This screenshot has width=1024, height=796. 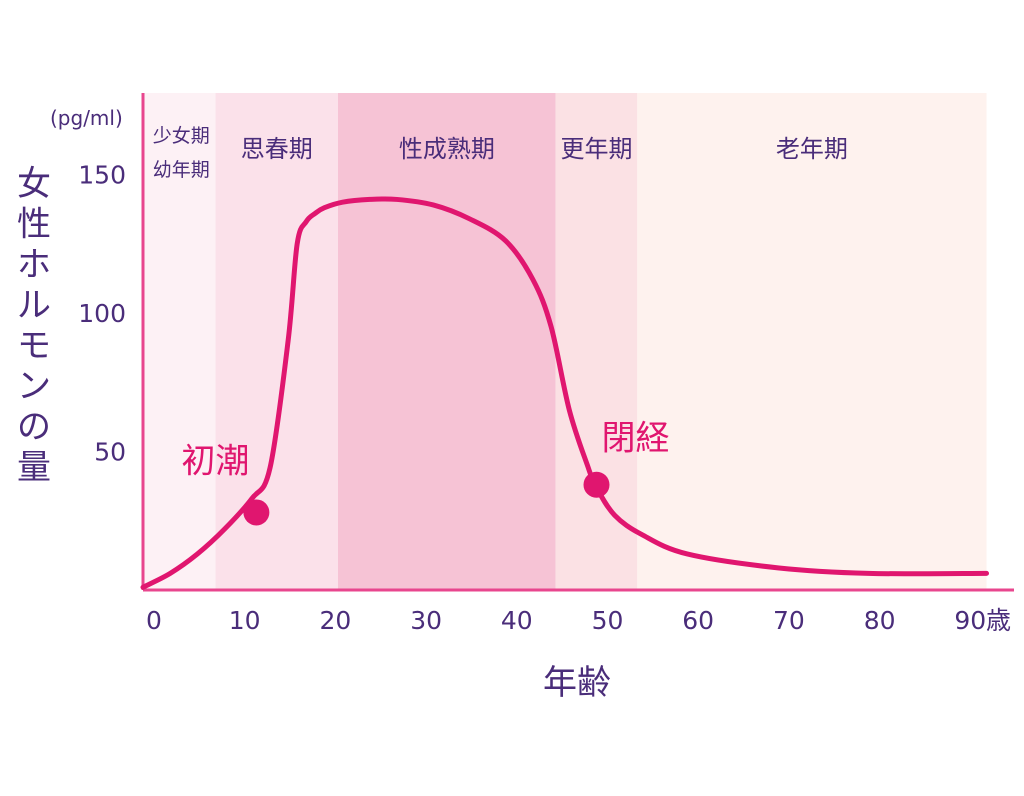 I want to click on y-tick-label: 100, so click(x=102, y=313).